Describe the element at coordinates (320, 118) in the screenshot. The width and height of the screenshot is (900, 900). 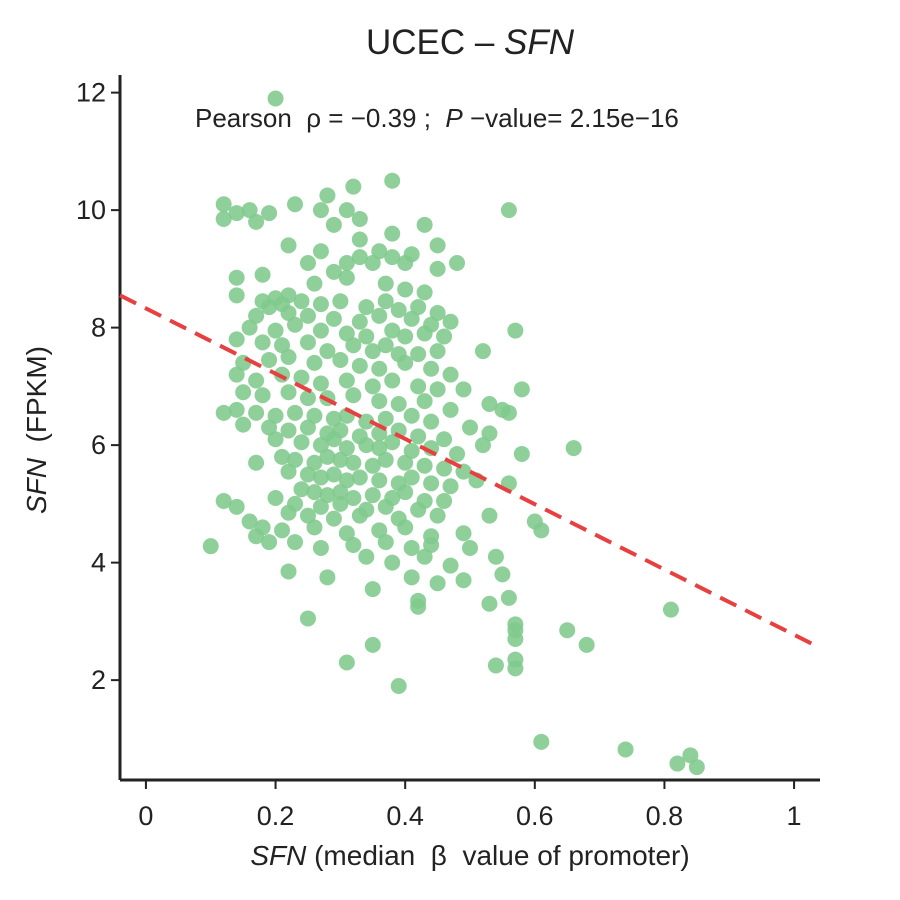
I see `annotation-stat: Pearson ρ = −0.39 ;` at that location.